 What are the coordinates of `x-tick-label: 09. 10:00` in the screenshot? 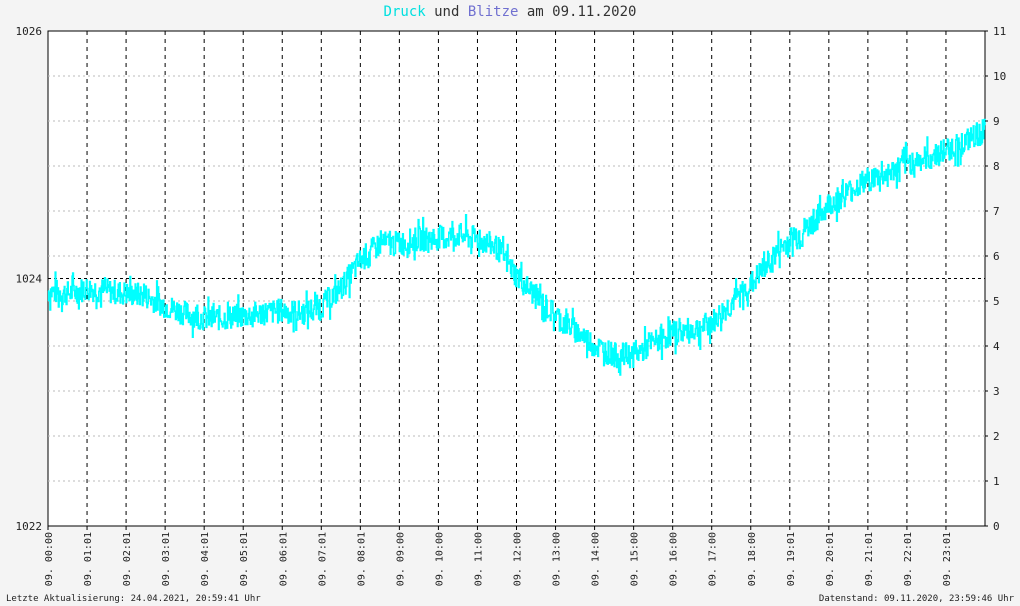 It's located at (439, 559).